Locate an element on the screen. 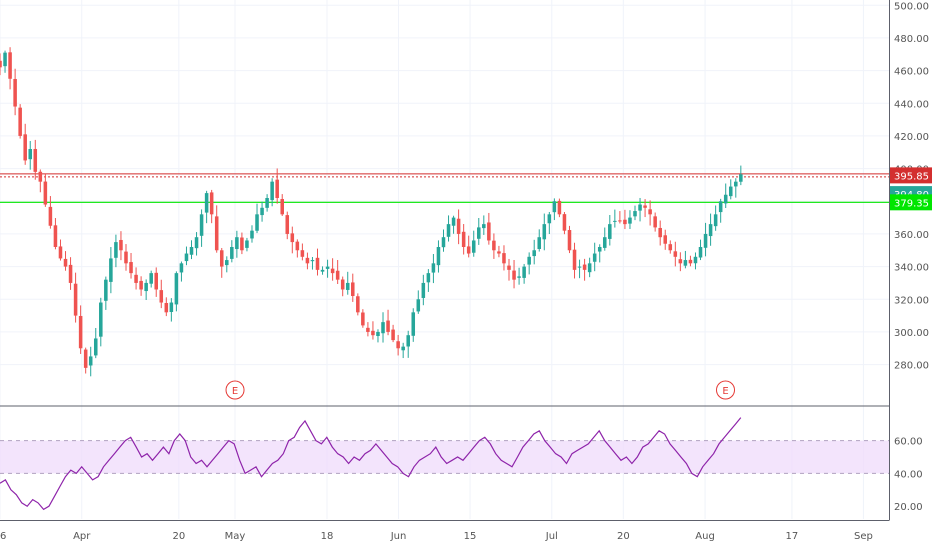  rsi-axis: 20.00 40.00 60.00 is located at coordinates (908, 475).